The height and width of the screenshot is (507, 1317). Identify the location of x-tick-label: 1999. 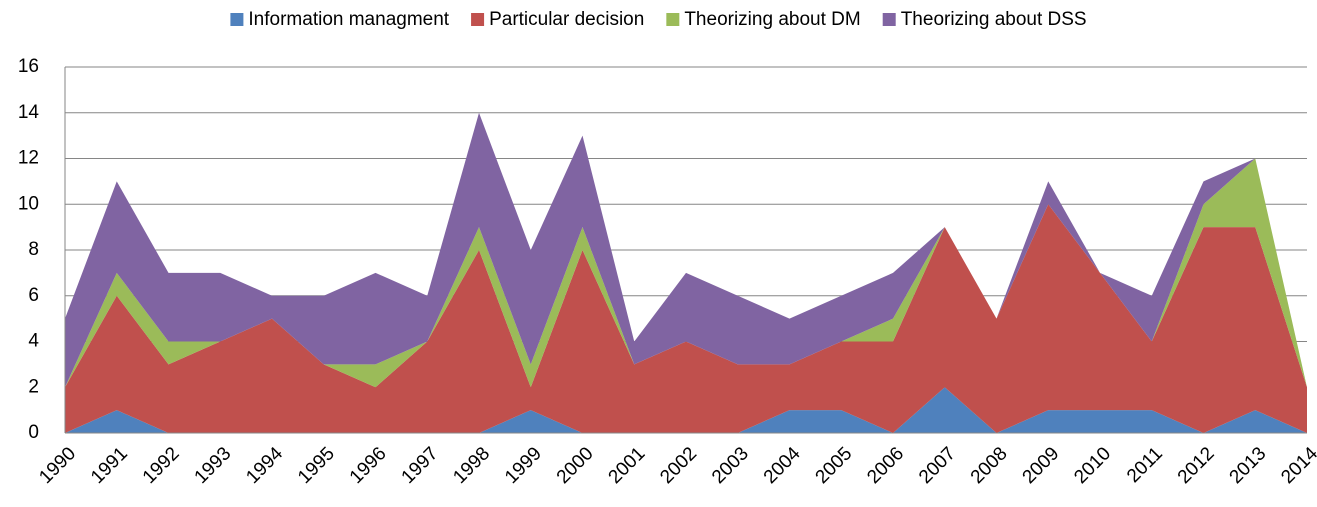
(523, 465).